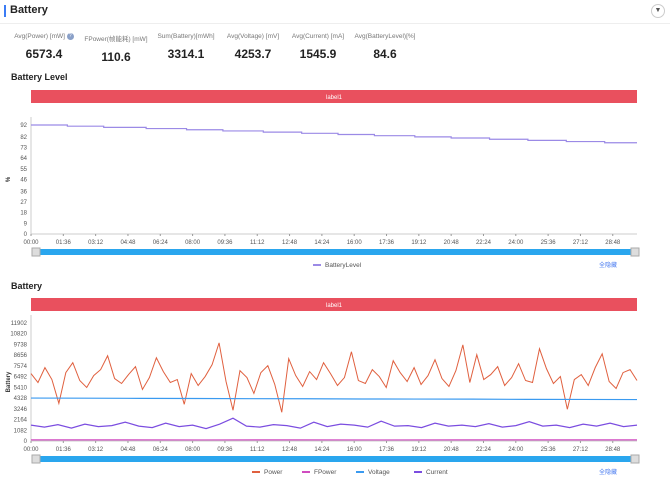  Describe the element at coordinates (116, 39) in the screenshot. I see `stat-label: FPower(帧能耗) [mW]` at that location.